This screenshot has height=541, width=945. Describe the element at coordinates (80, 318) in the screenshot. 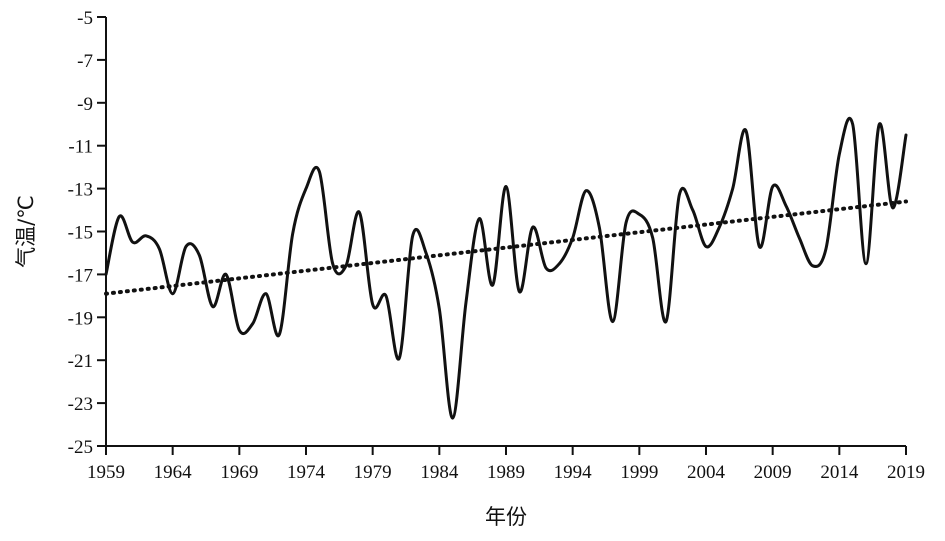

I see `y-tick-label: -19` at that location.